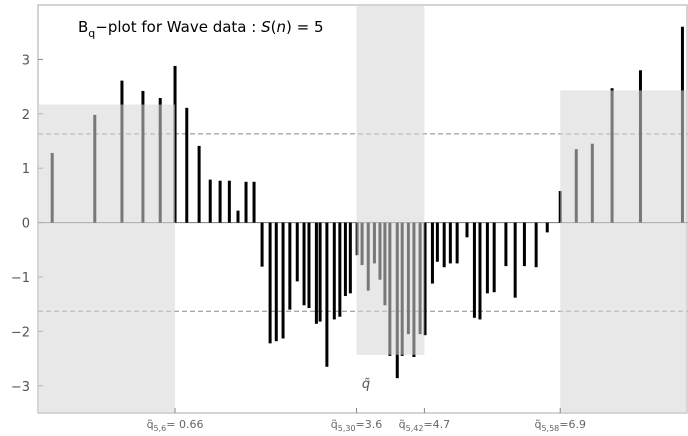  What do you see at coordinates (369, 424) in the screenshot?
I see `x-tick-value: =3.6` at bounding box center [369, 424].